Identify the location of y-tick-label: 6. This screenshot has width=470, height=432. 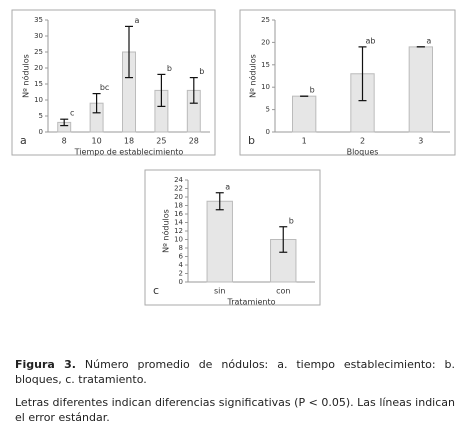
(181, 257).